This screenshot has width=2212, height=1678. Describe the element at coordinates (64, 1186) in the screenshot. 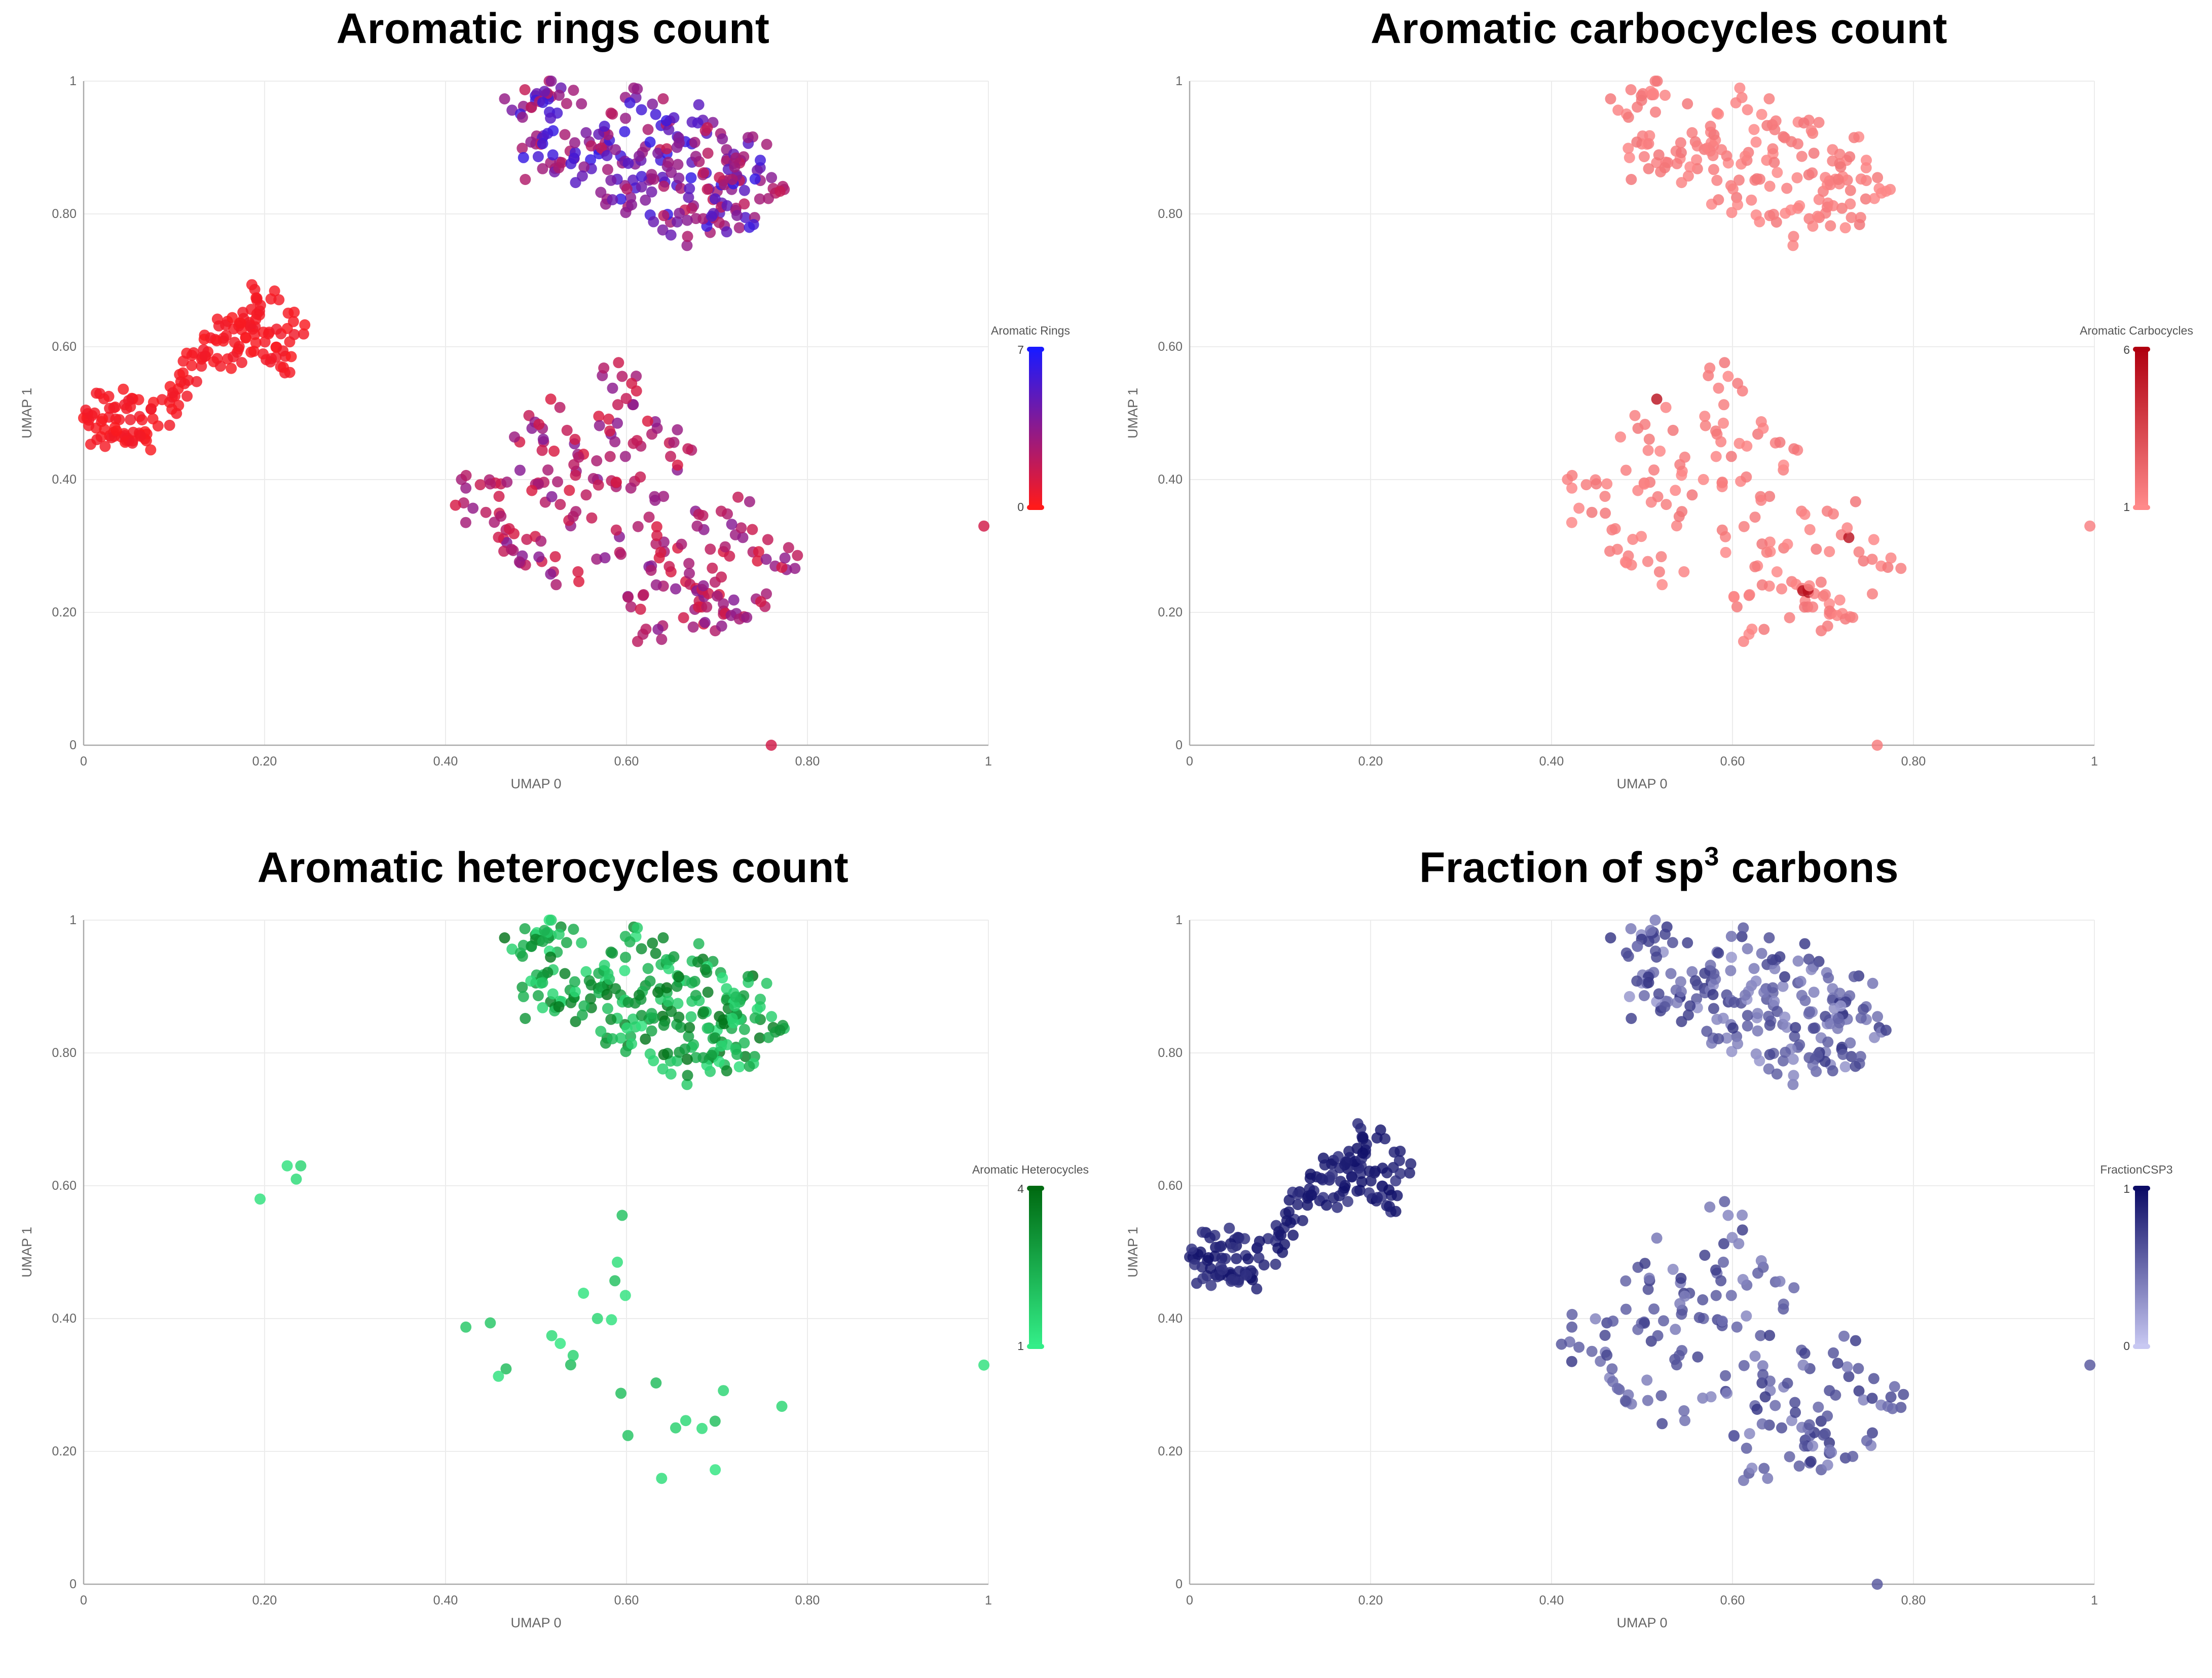

I see `y-tick-label: 0.60` at that location.